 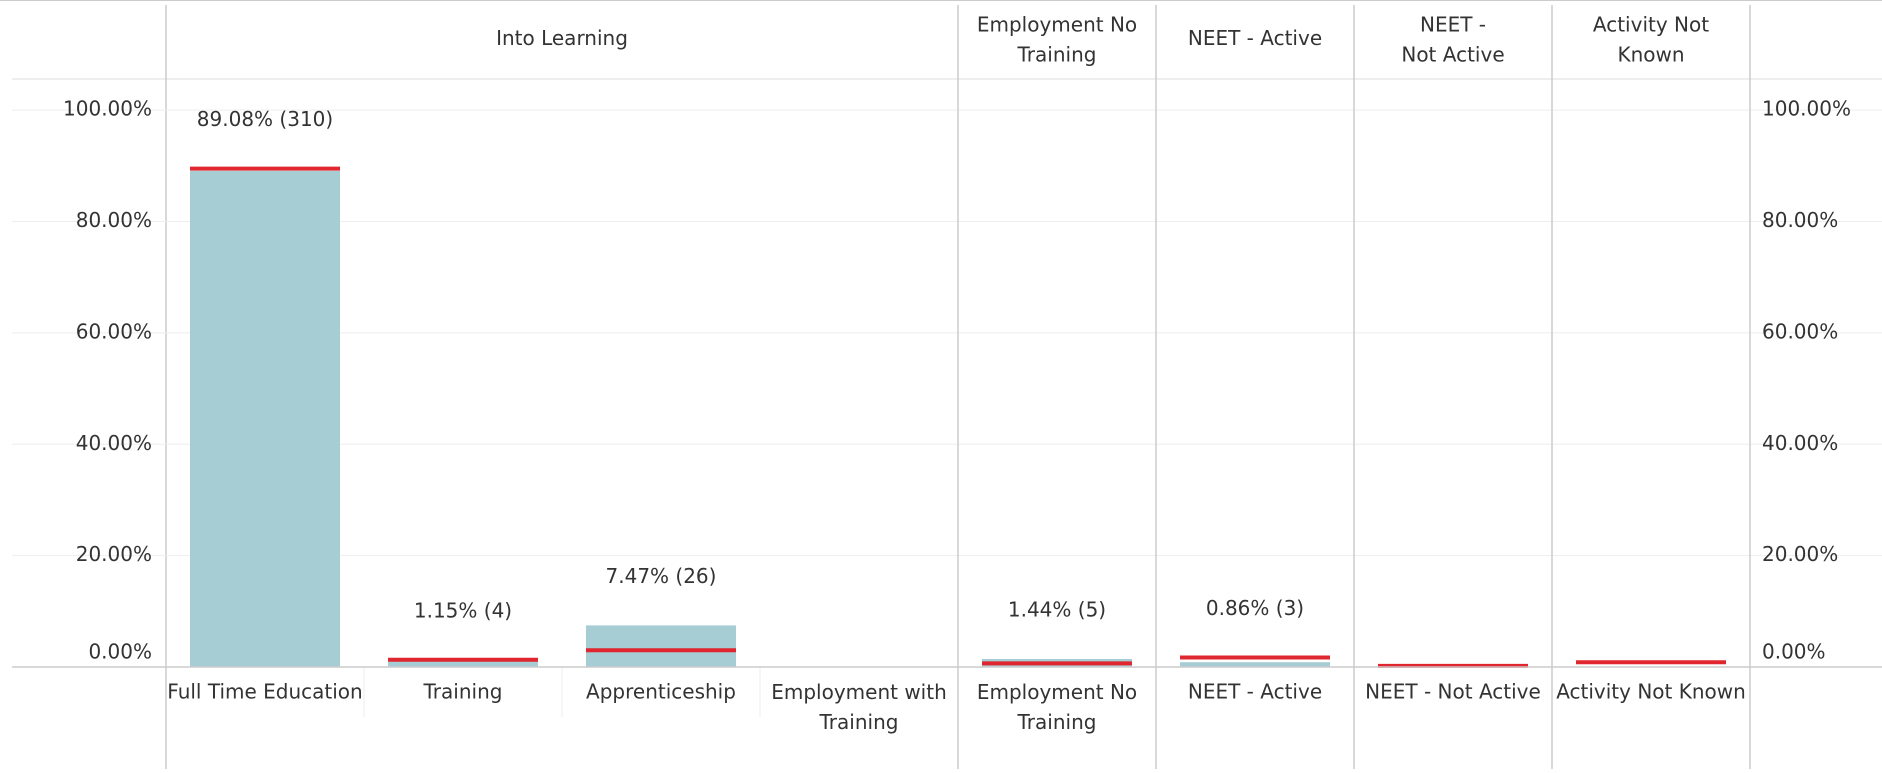 I want to click on group-header: Into Learning, so click(x=562, y=38).